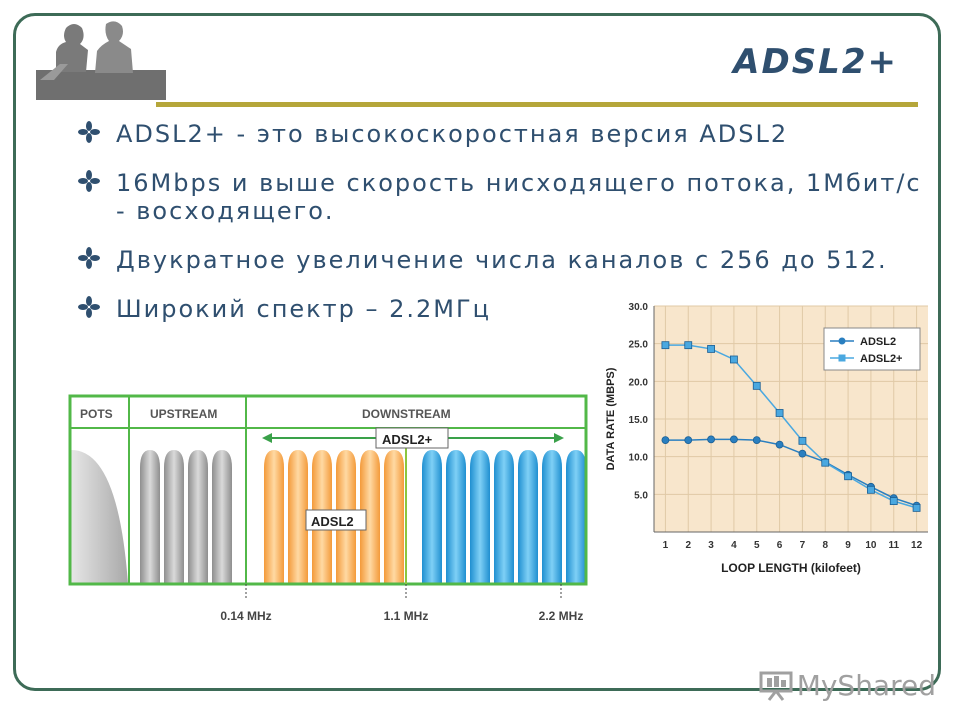 The image size is (960, 720). I want to click on frequency-tick-label: 1.1 MHz, so click(406, 616).